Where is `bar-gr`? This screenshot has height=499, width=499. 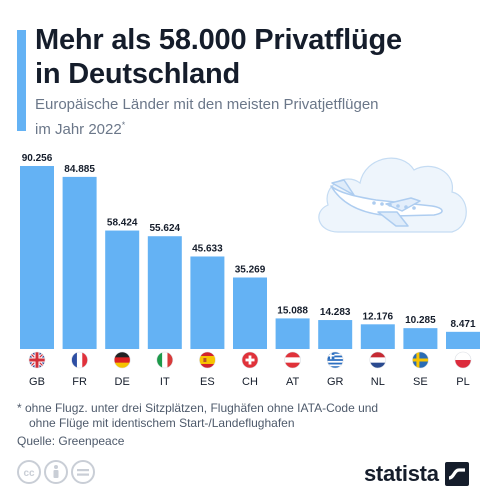 bar-gr is located at coordinates (335, 334).